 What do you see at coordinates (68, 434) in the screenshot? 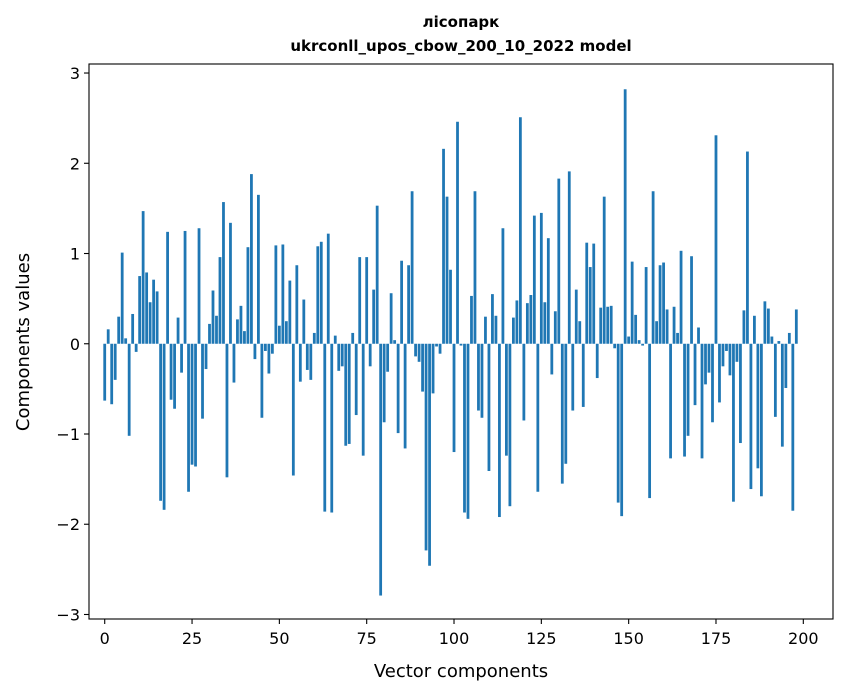
I see `y-tick-label: −1` at bounding box center [68, 434].